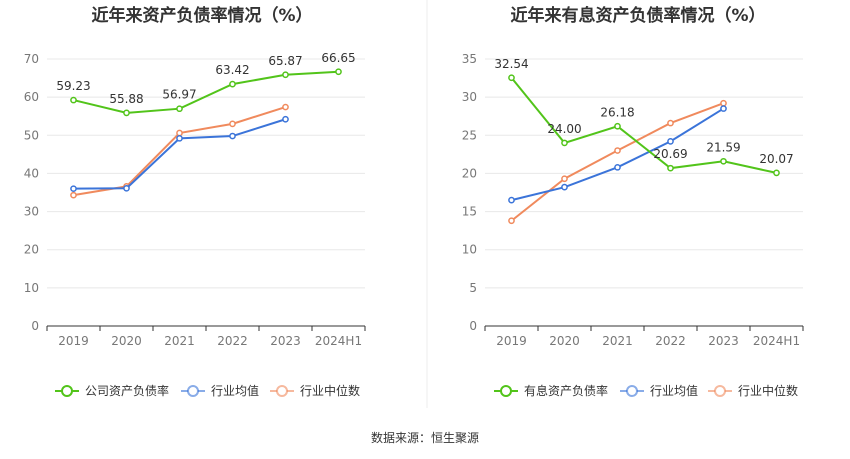 Image resolution: width=850 pixels, height=459 pixels. I want to click on data-label: 56.97, so click(179, 95).